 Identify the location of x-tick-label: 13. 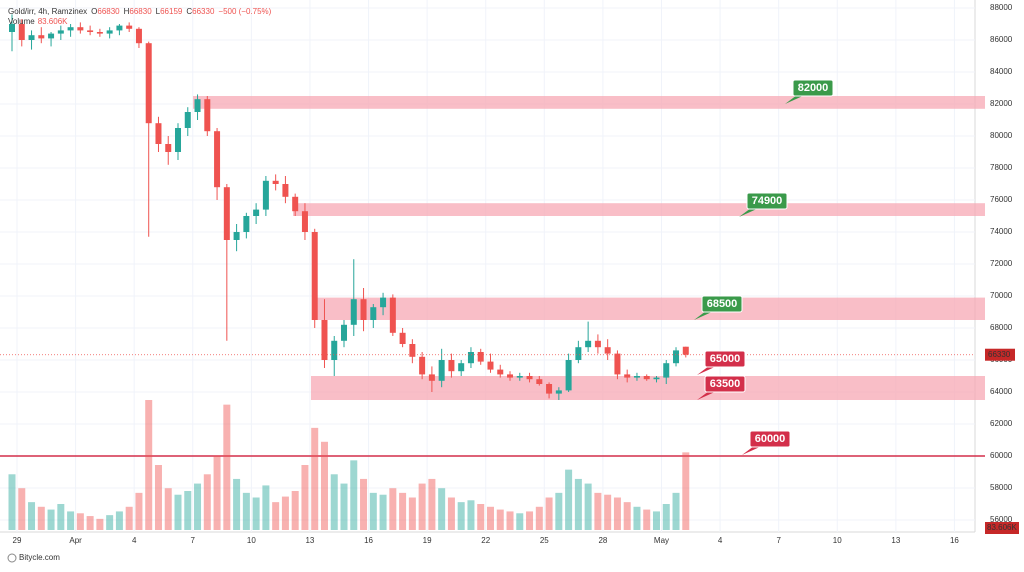
(895, 540).